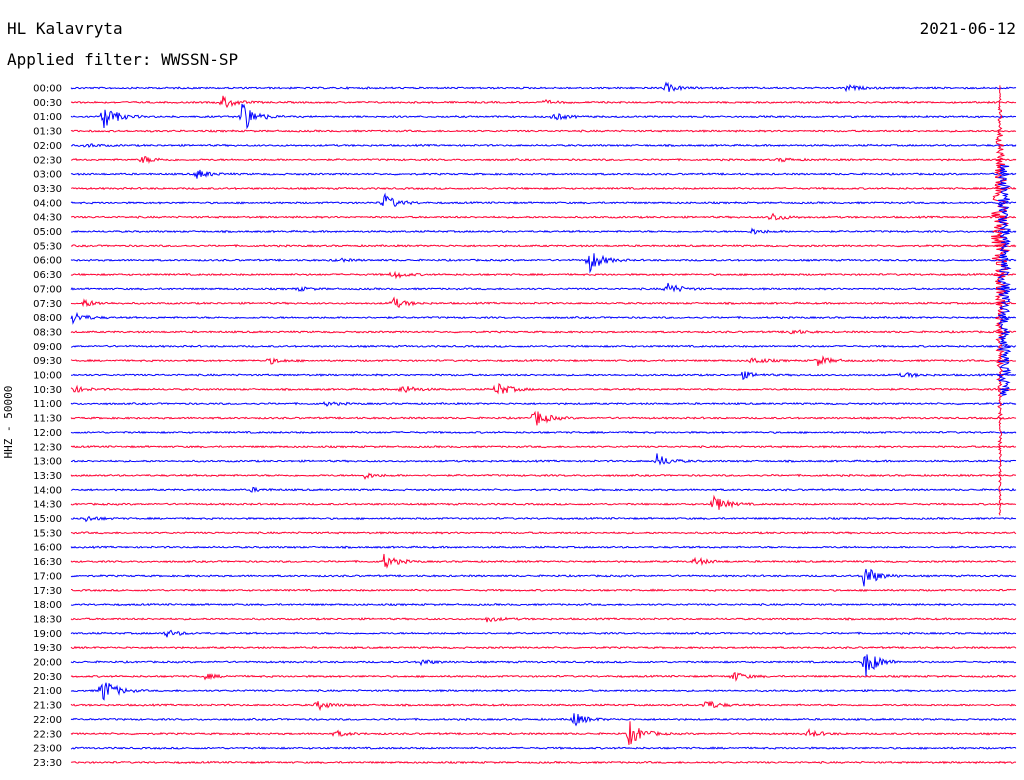 The height and width of the screenshot is (780, 1024). What do you see at coordinates (47, 533) in the screenshot?
I see `row-time-label: 15:30` at bounding box center [47, 533].